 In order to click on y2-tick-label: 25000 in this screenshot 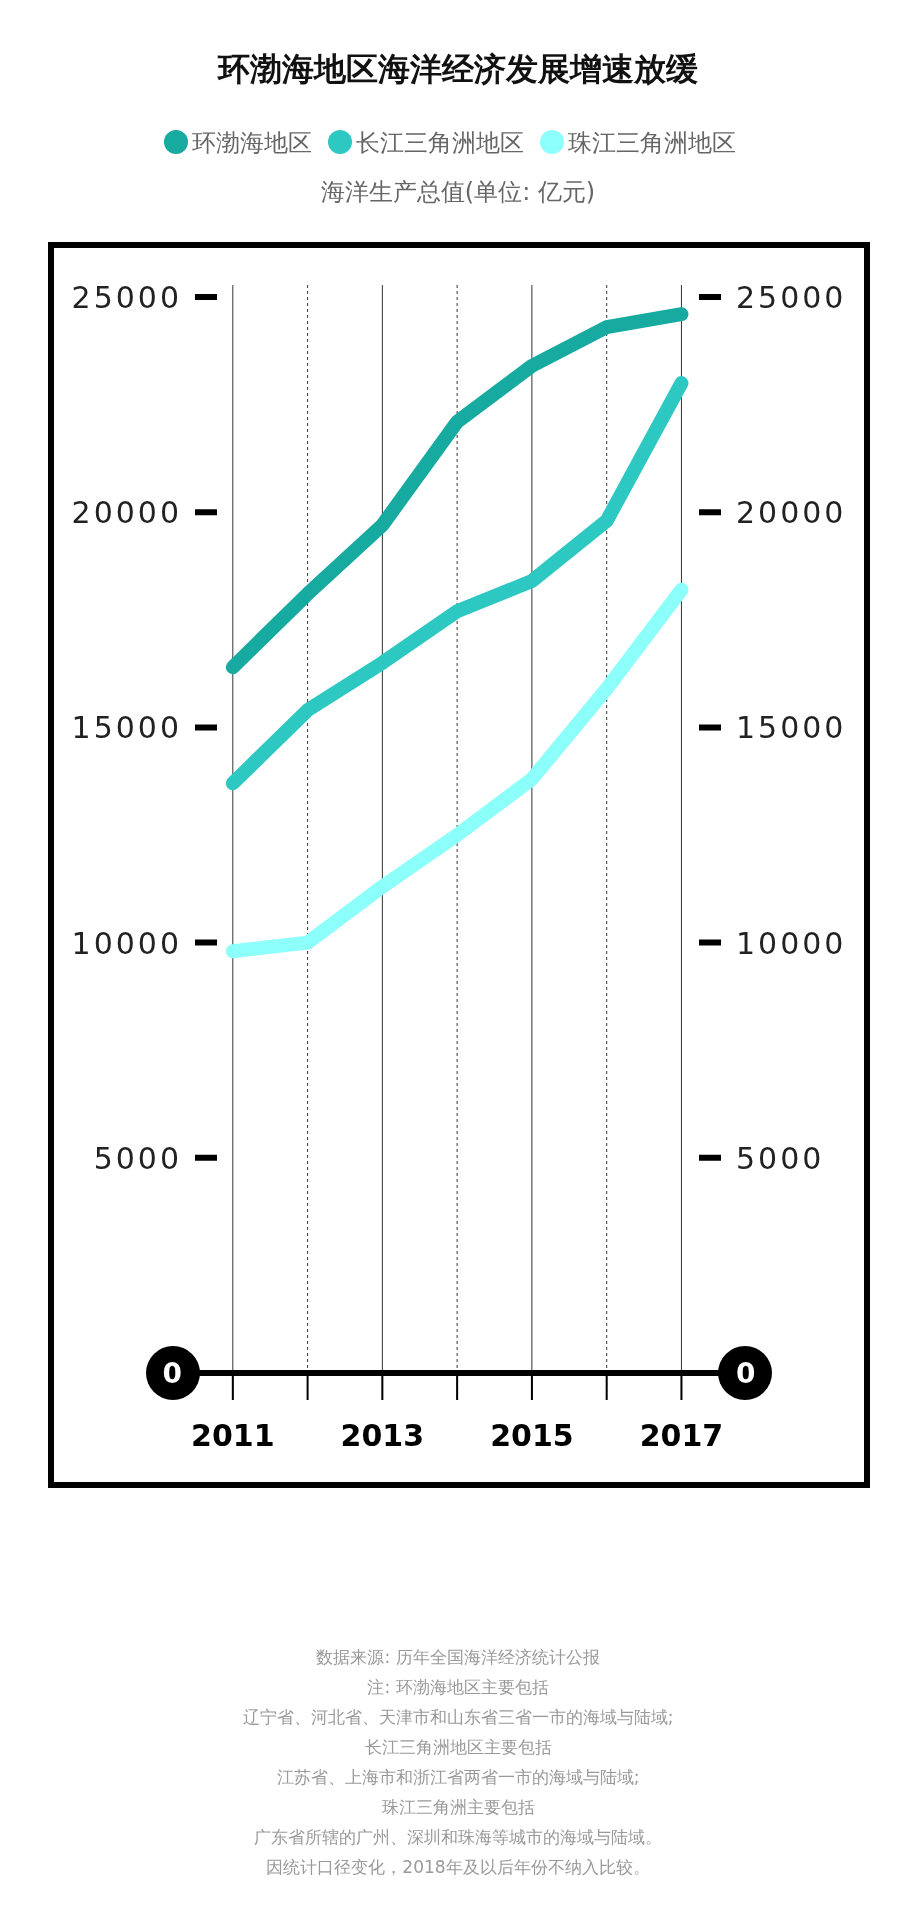, I will do `click(791, 297)`.